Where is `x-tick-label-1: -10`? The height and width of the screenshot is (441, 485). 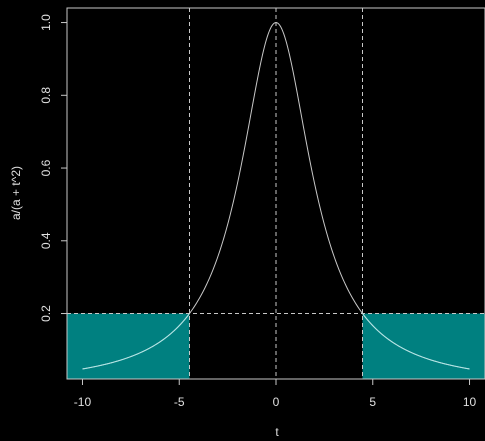
x-tick-label-1: -10 is located at coordinates (83, 402).